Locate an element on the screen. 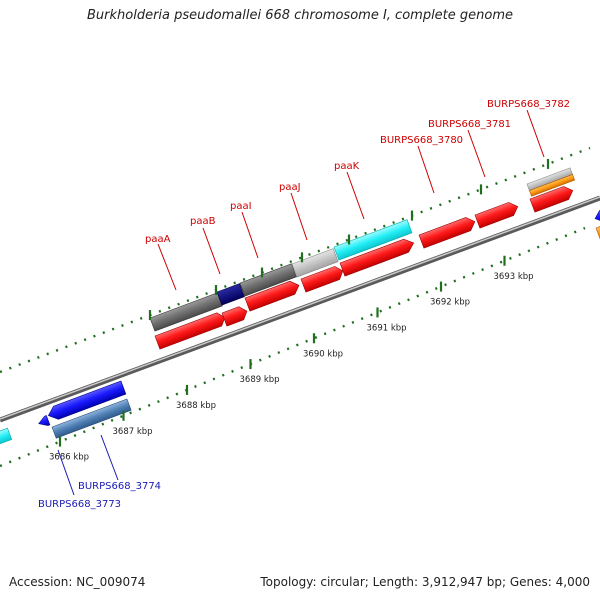 This screenshot has height=600, width=600. label-paaA: paaA is located at coordinates (158, 239).